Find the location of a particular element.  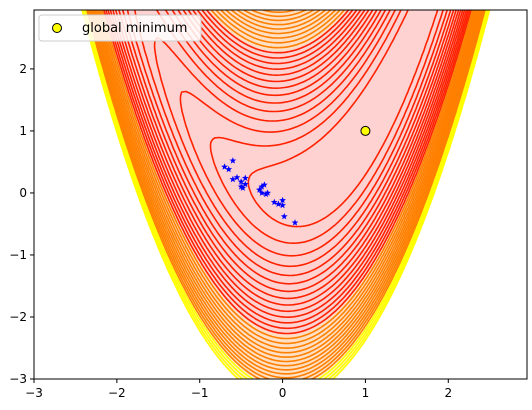

y-tick-label: −2 is located at coordinates (18, 317).